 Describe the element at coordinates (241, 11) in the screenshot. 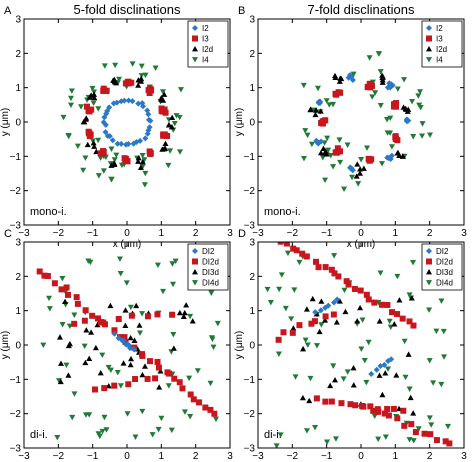

I see `panel-letter: B` at that location.